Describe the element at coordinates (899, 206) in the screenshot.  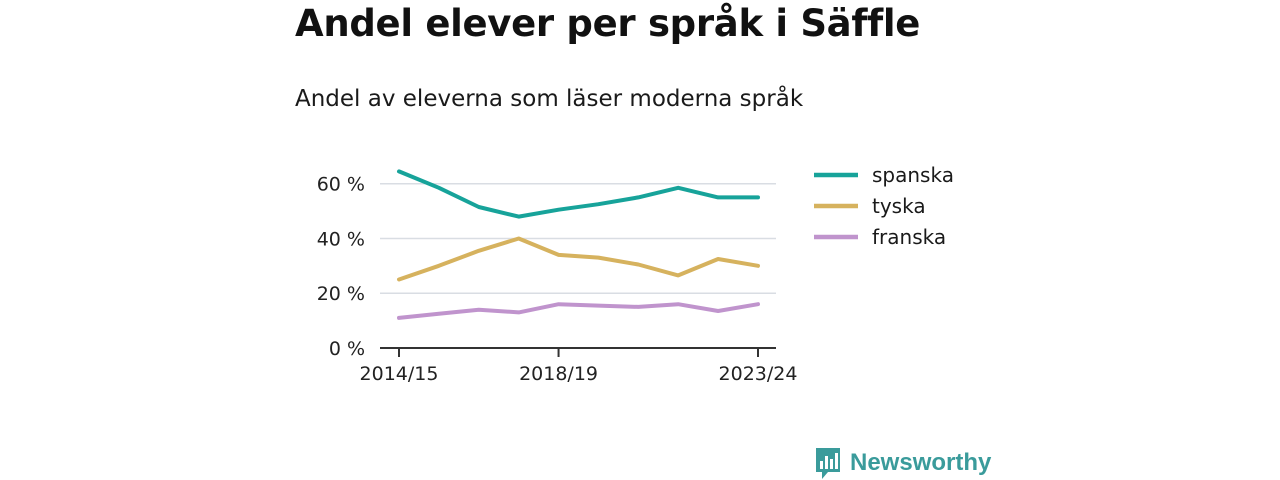
I see `legend-label-tyska: tyska` at that location.